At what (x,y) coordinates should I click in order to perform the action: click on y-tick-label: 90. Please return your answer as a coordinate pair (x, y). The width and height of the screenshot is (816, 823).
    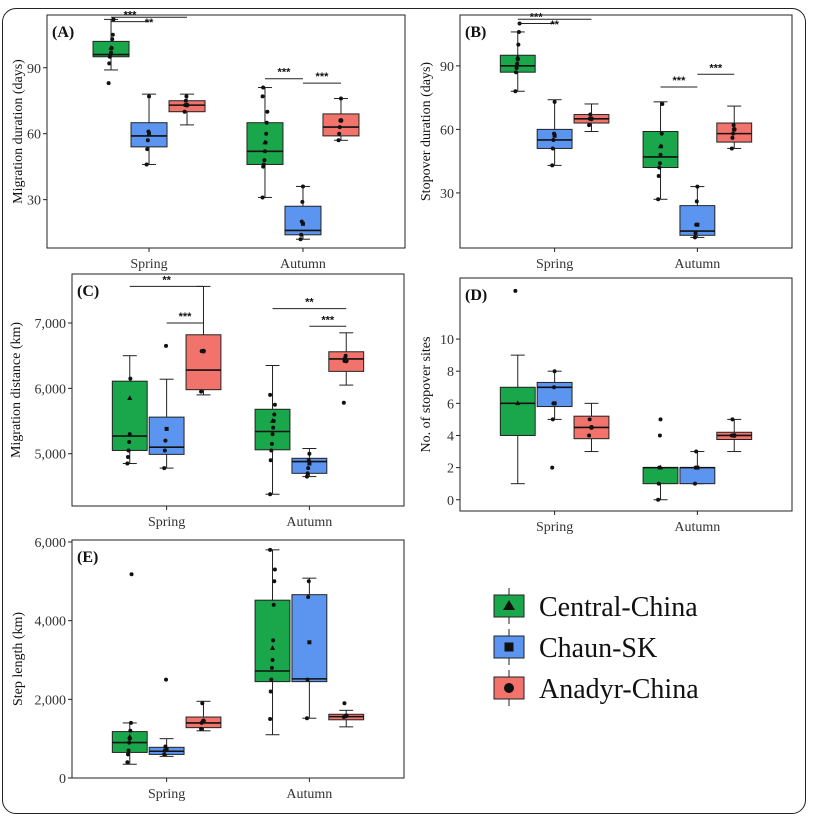
    Looking at the image, I should click on (34, 69).